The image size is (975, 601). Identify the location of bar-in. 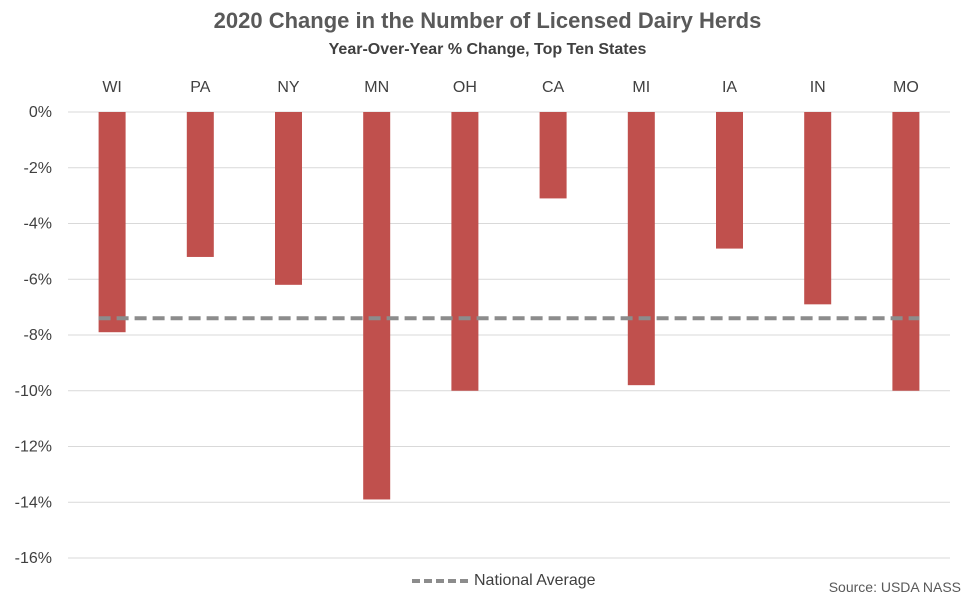
(818, 208).